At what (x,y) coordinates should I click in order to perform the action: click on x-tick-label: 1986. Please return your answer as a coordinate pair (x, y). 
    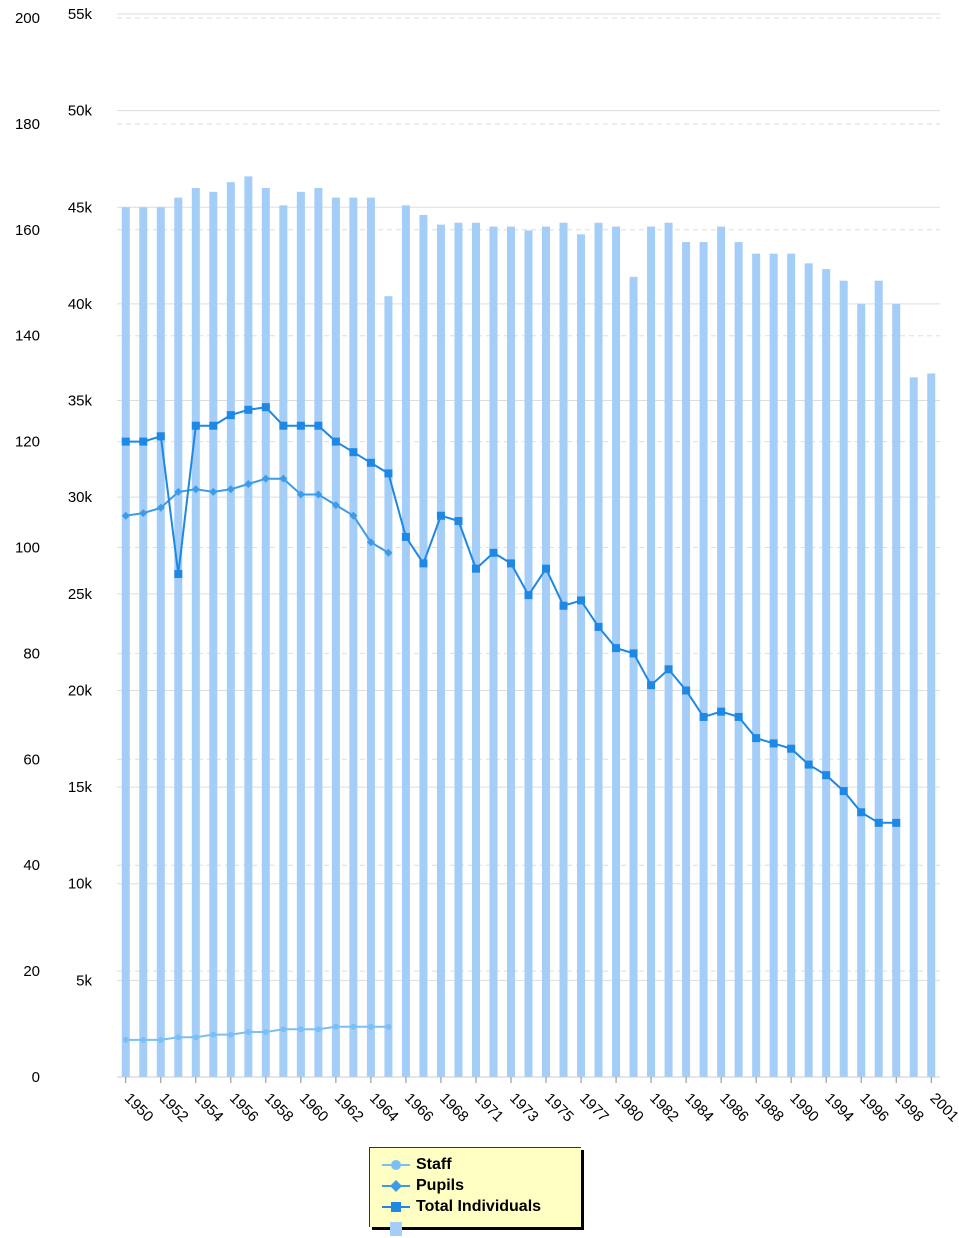
    Looking at the image, I should click on (734, 1108).